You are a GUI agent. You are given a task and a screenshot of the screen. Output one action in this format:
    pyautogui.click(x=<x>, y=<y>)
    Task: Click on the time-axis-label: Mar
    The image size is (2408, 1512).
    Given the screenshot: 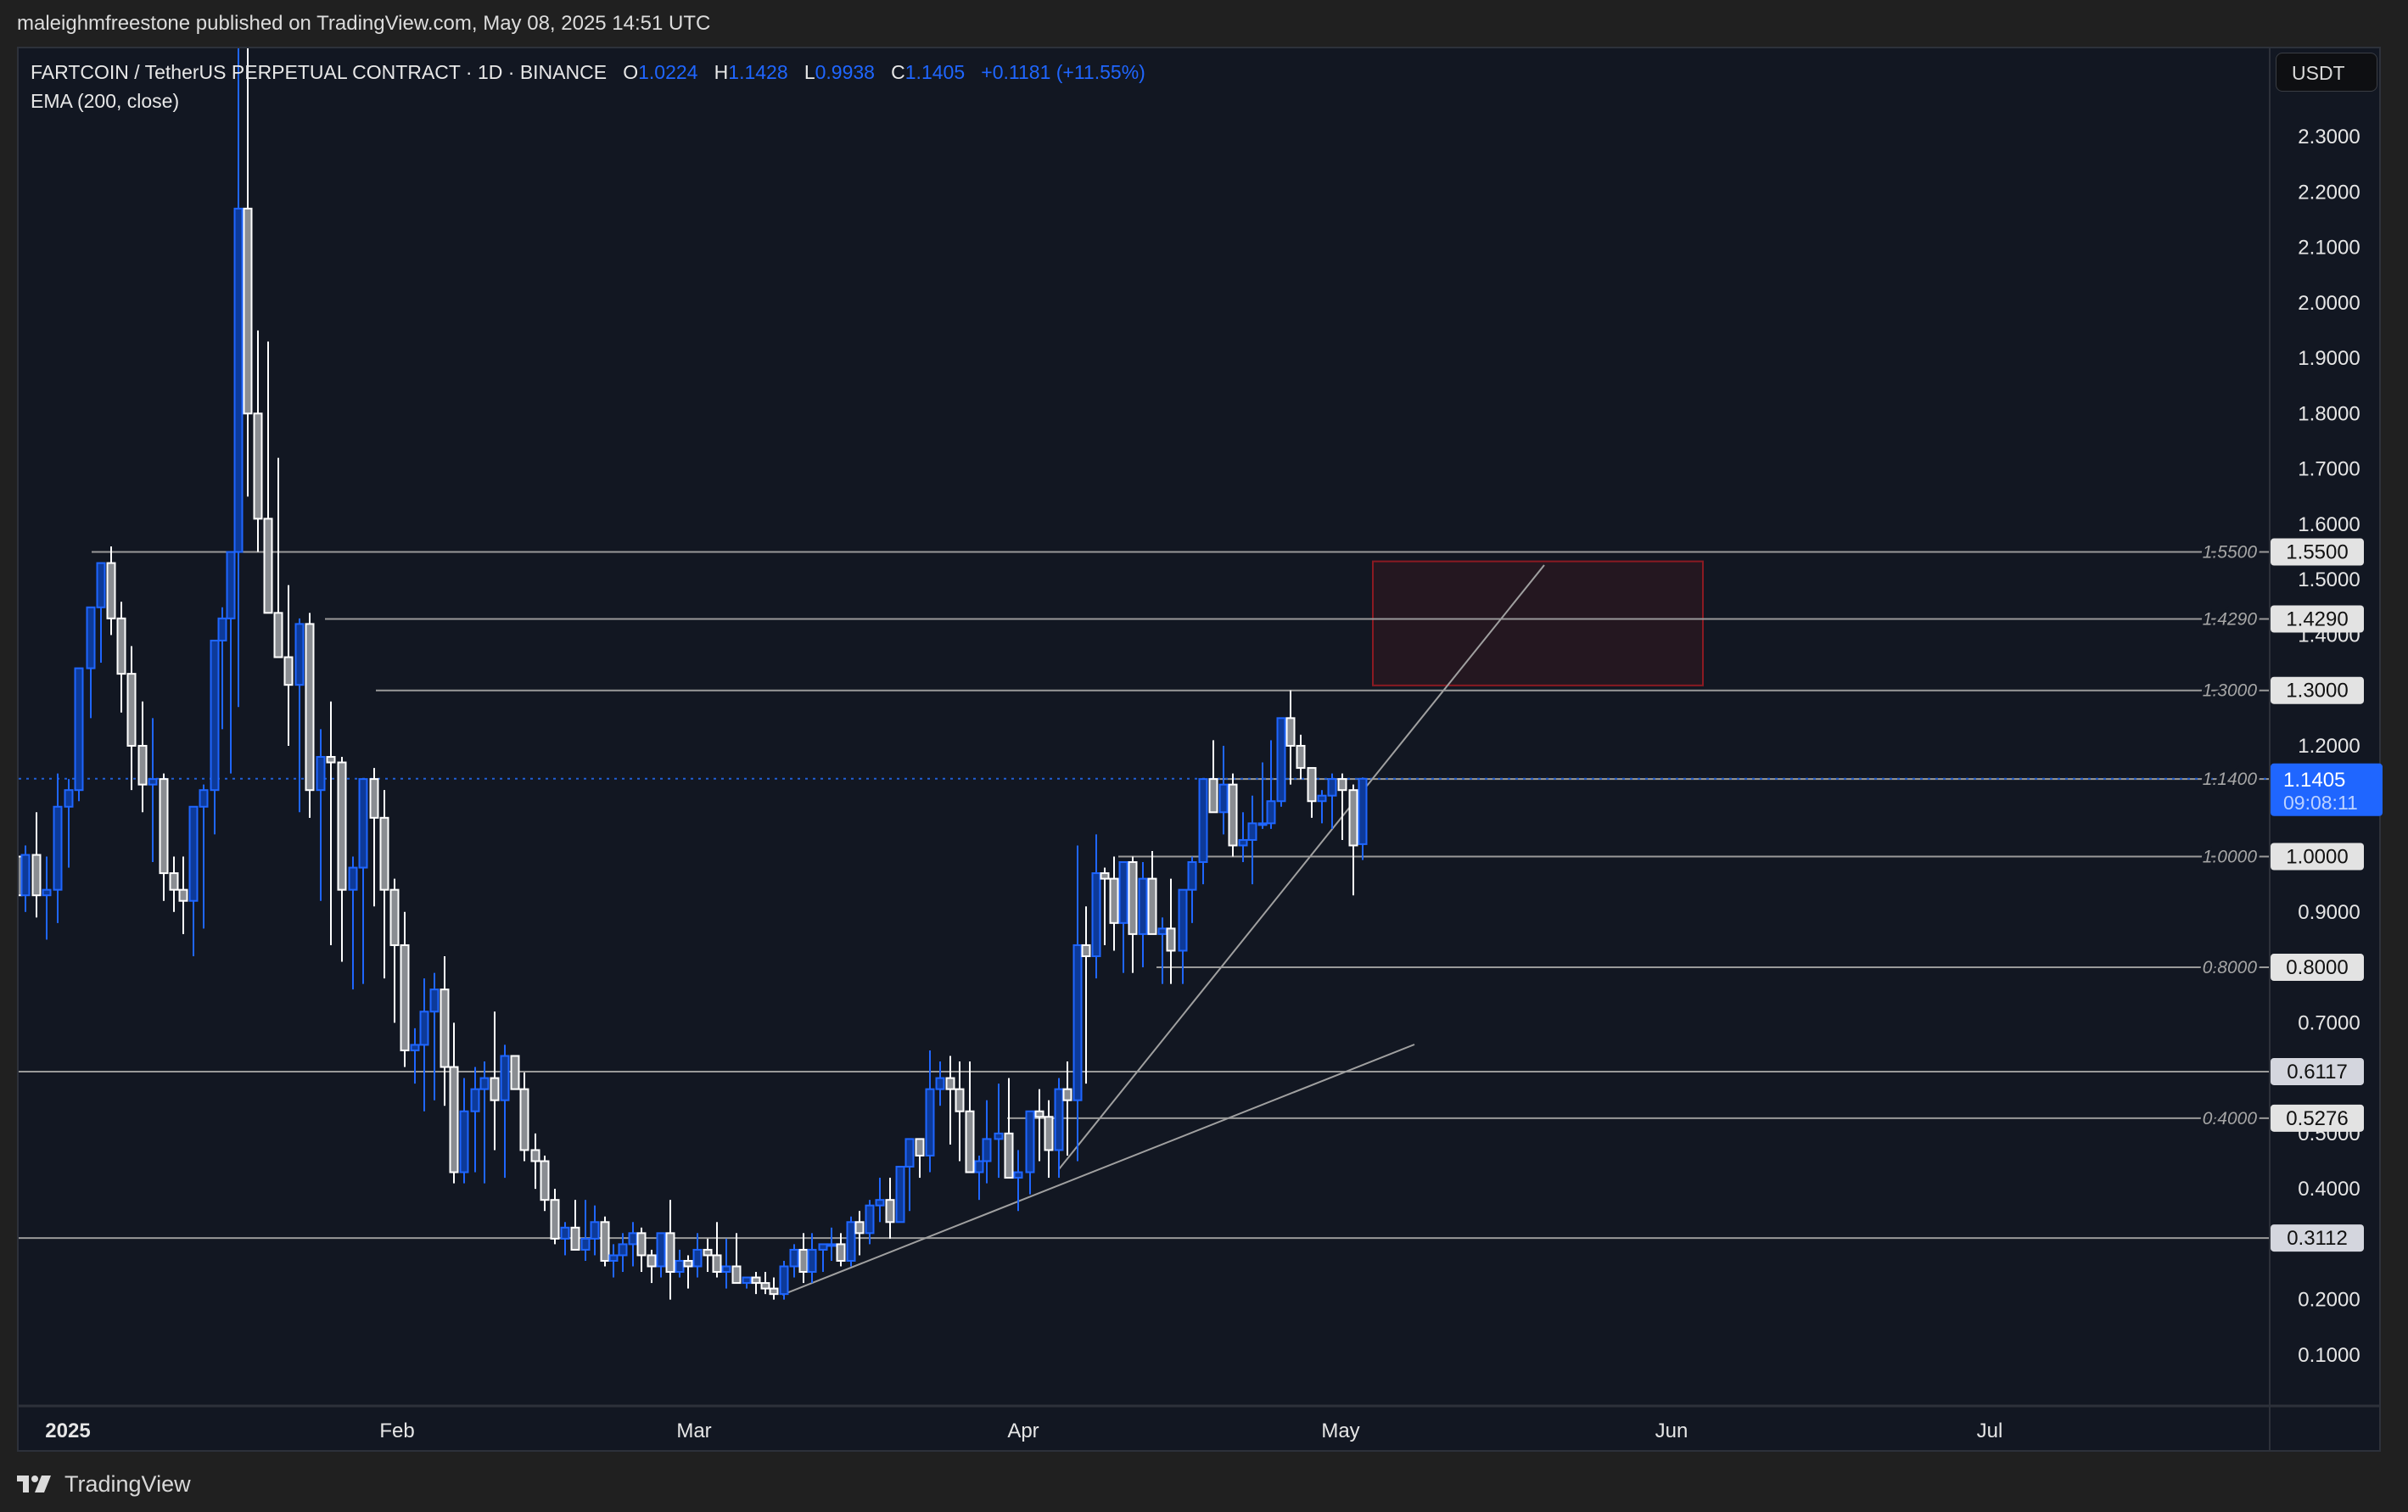 What is the action you would take?
    pyautogui.click(x=694, y=1431)
    